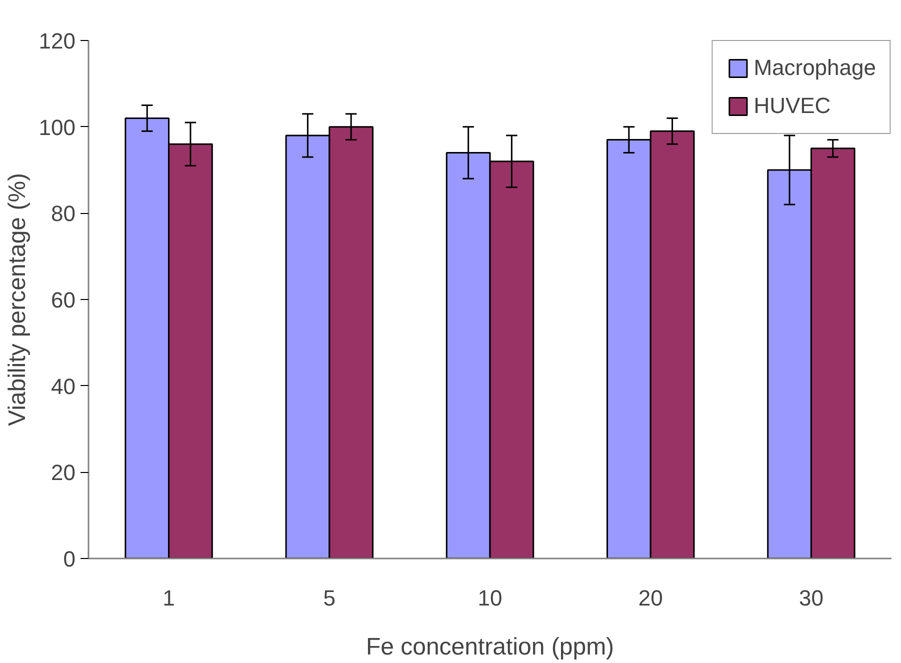 This screenshot has width=901, height=663. I want to click on x-tick-label: 10, so click(490, 598).